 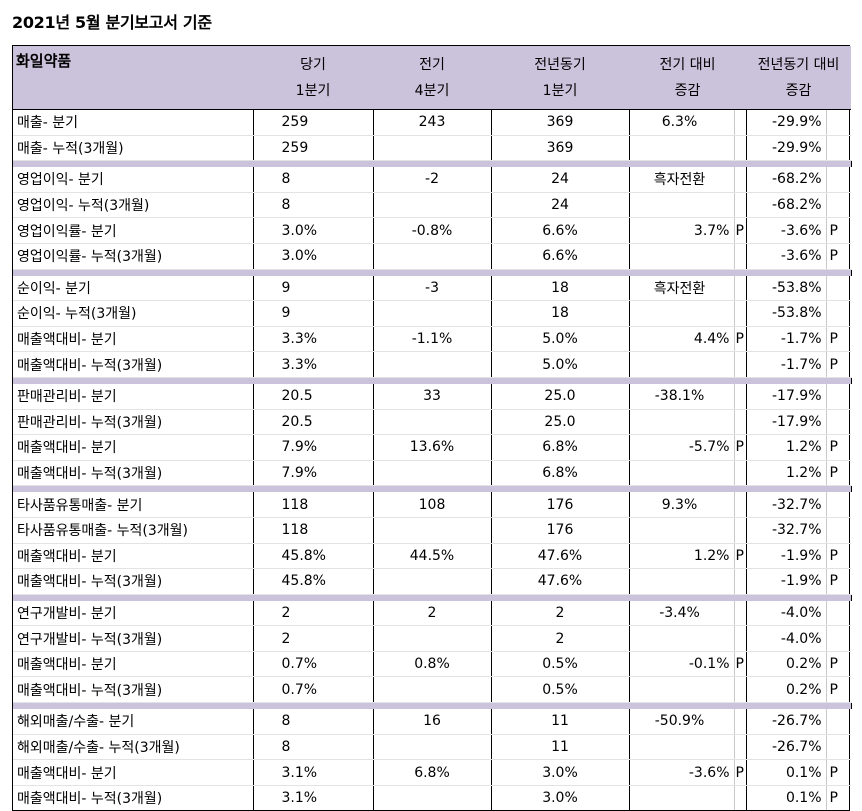 What do you see at coordinates (560, 339) in the screenshot?
I see `year-ago-quarter-value: 5.0%` at bounding box center [560, 339].